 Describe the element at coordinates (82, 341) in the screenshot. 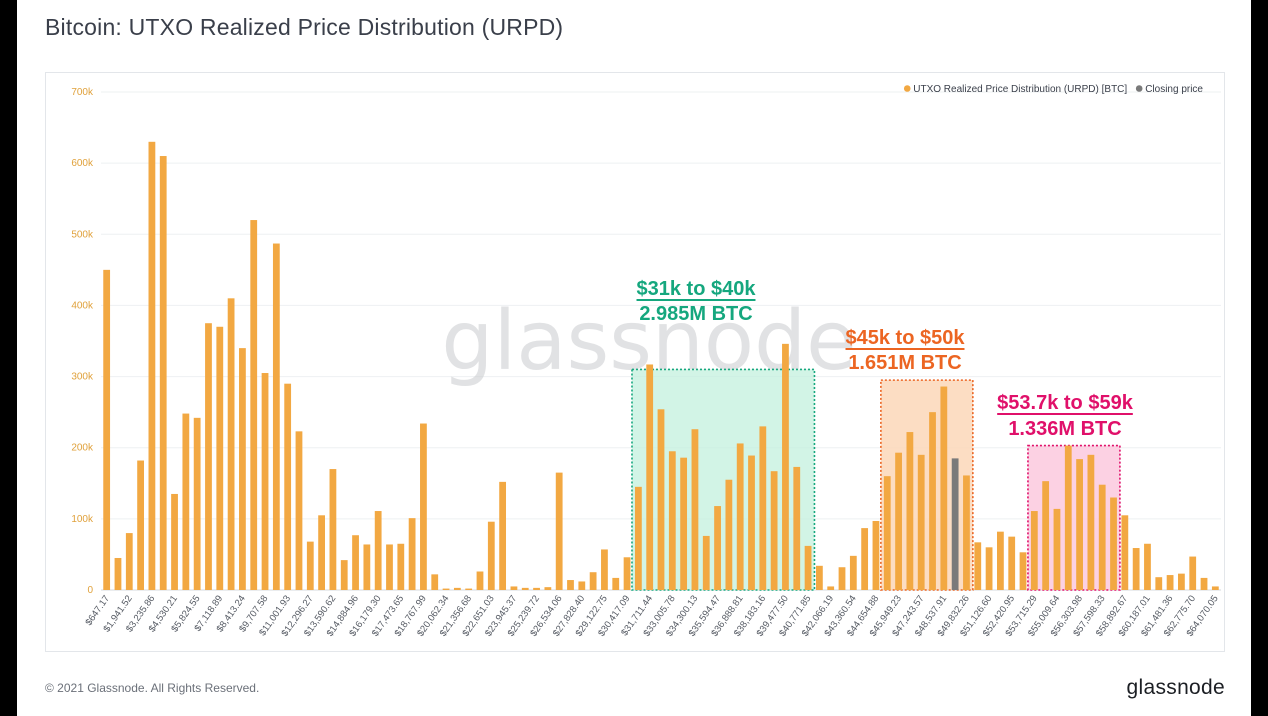

I see `y-axis-ticks: 0 100k 200k 300k 400k 500k 600k 700k` at that location.